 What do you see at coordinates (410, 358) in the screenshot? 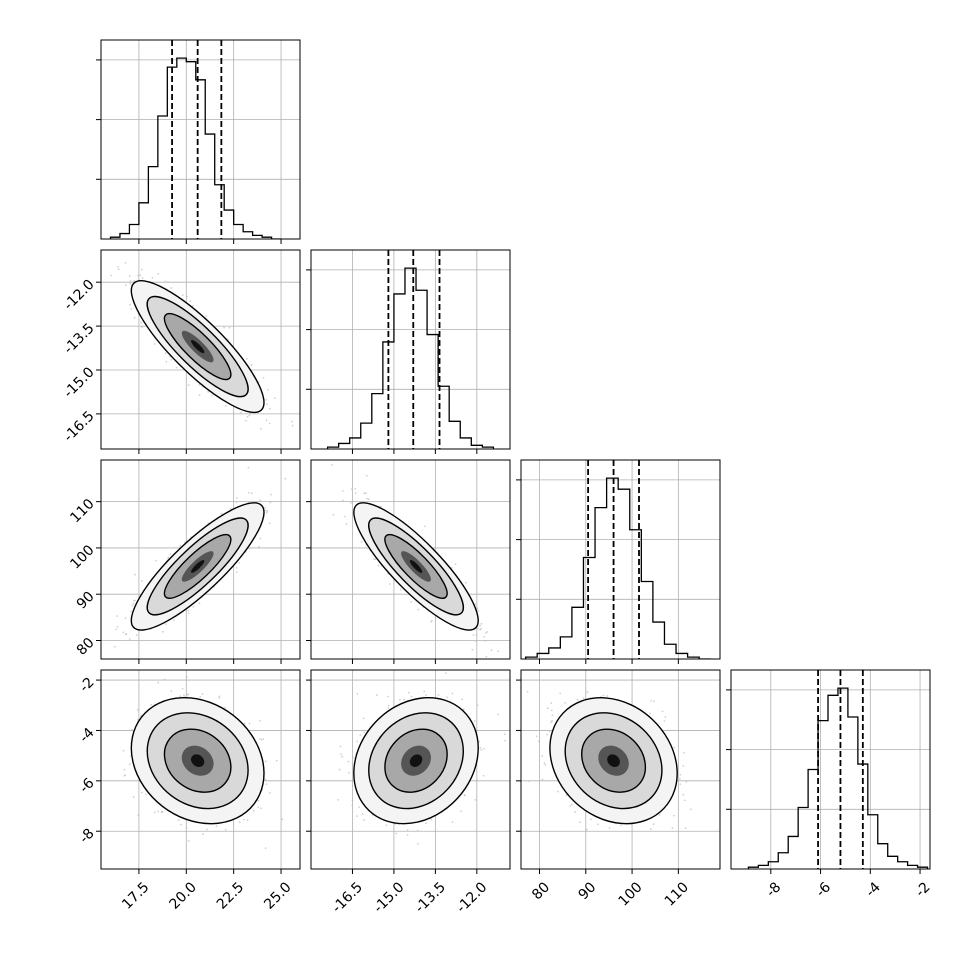
I see `histogram-bars` at bounding box center [410, 358].